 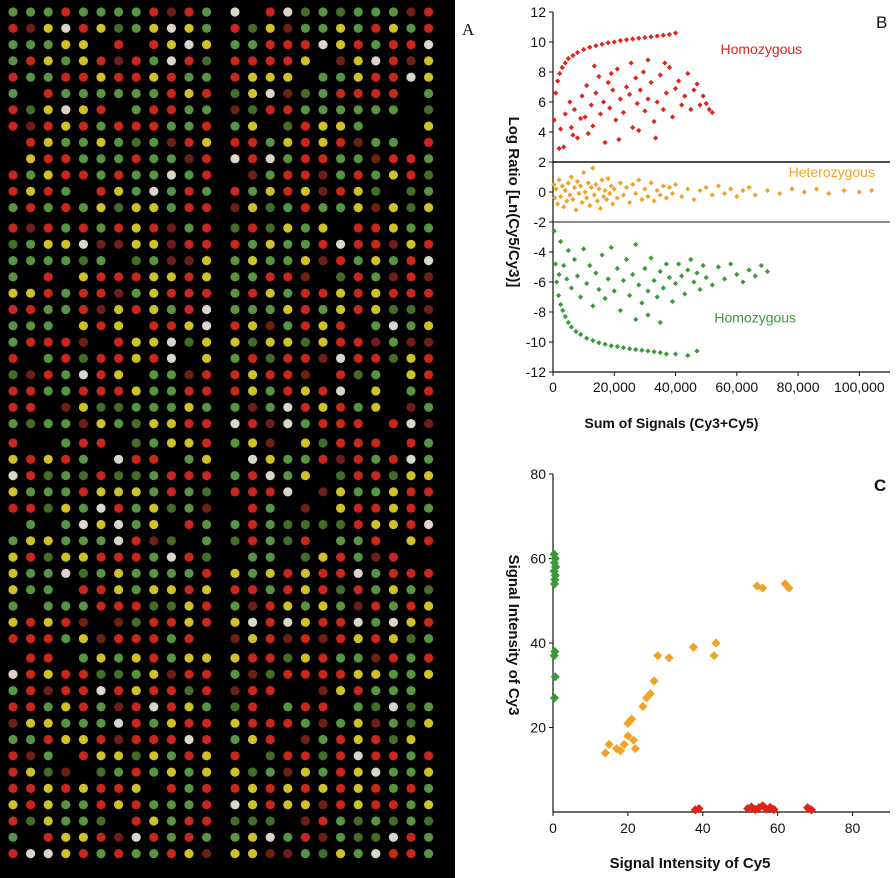 What do you see at coordinates (675, 387) in the screenshot?
I see `x-tick-label: 40,000` at bounding box center [675, 387].